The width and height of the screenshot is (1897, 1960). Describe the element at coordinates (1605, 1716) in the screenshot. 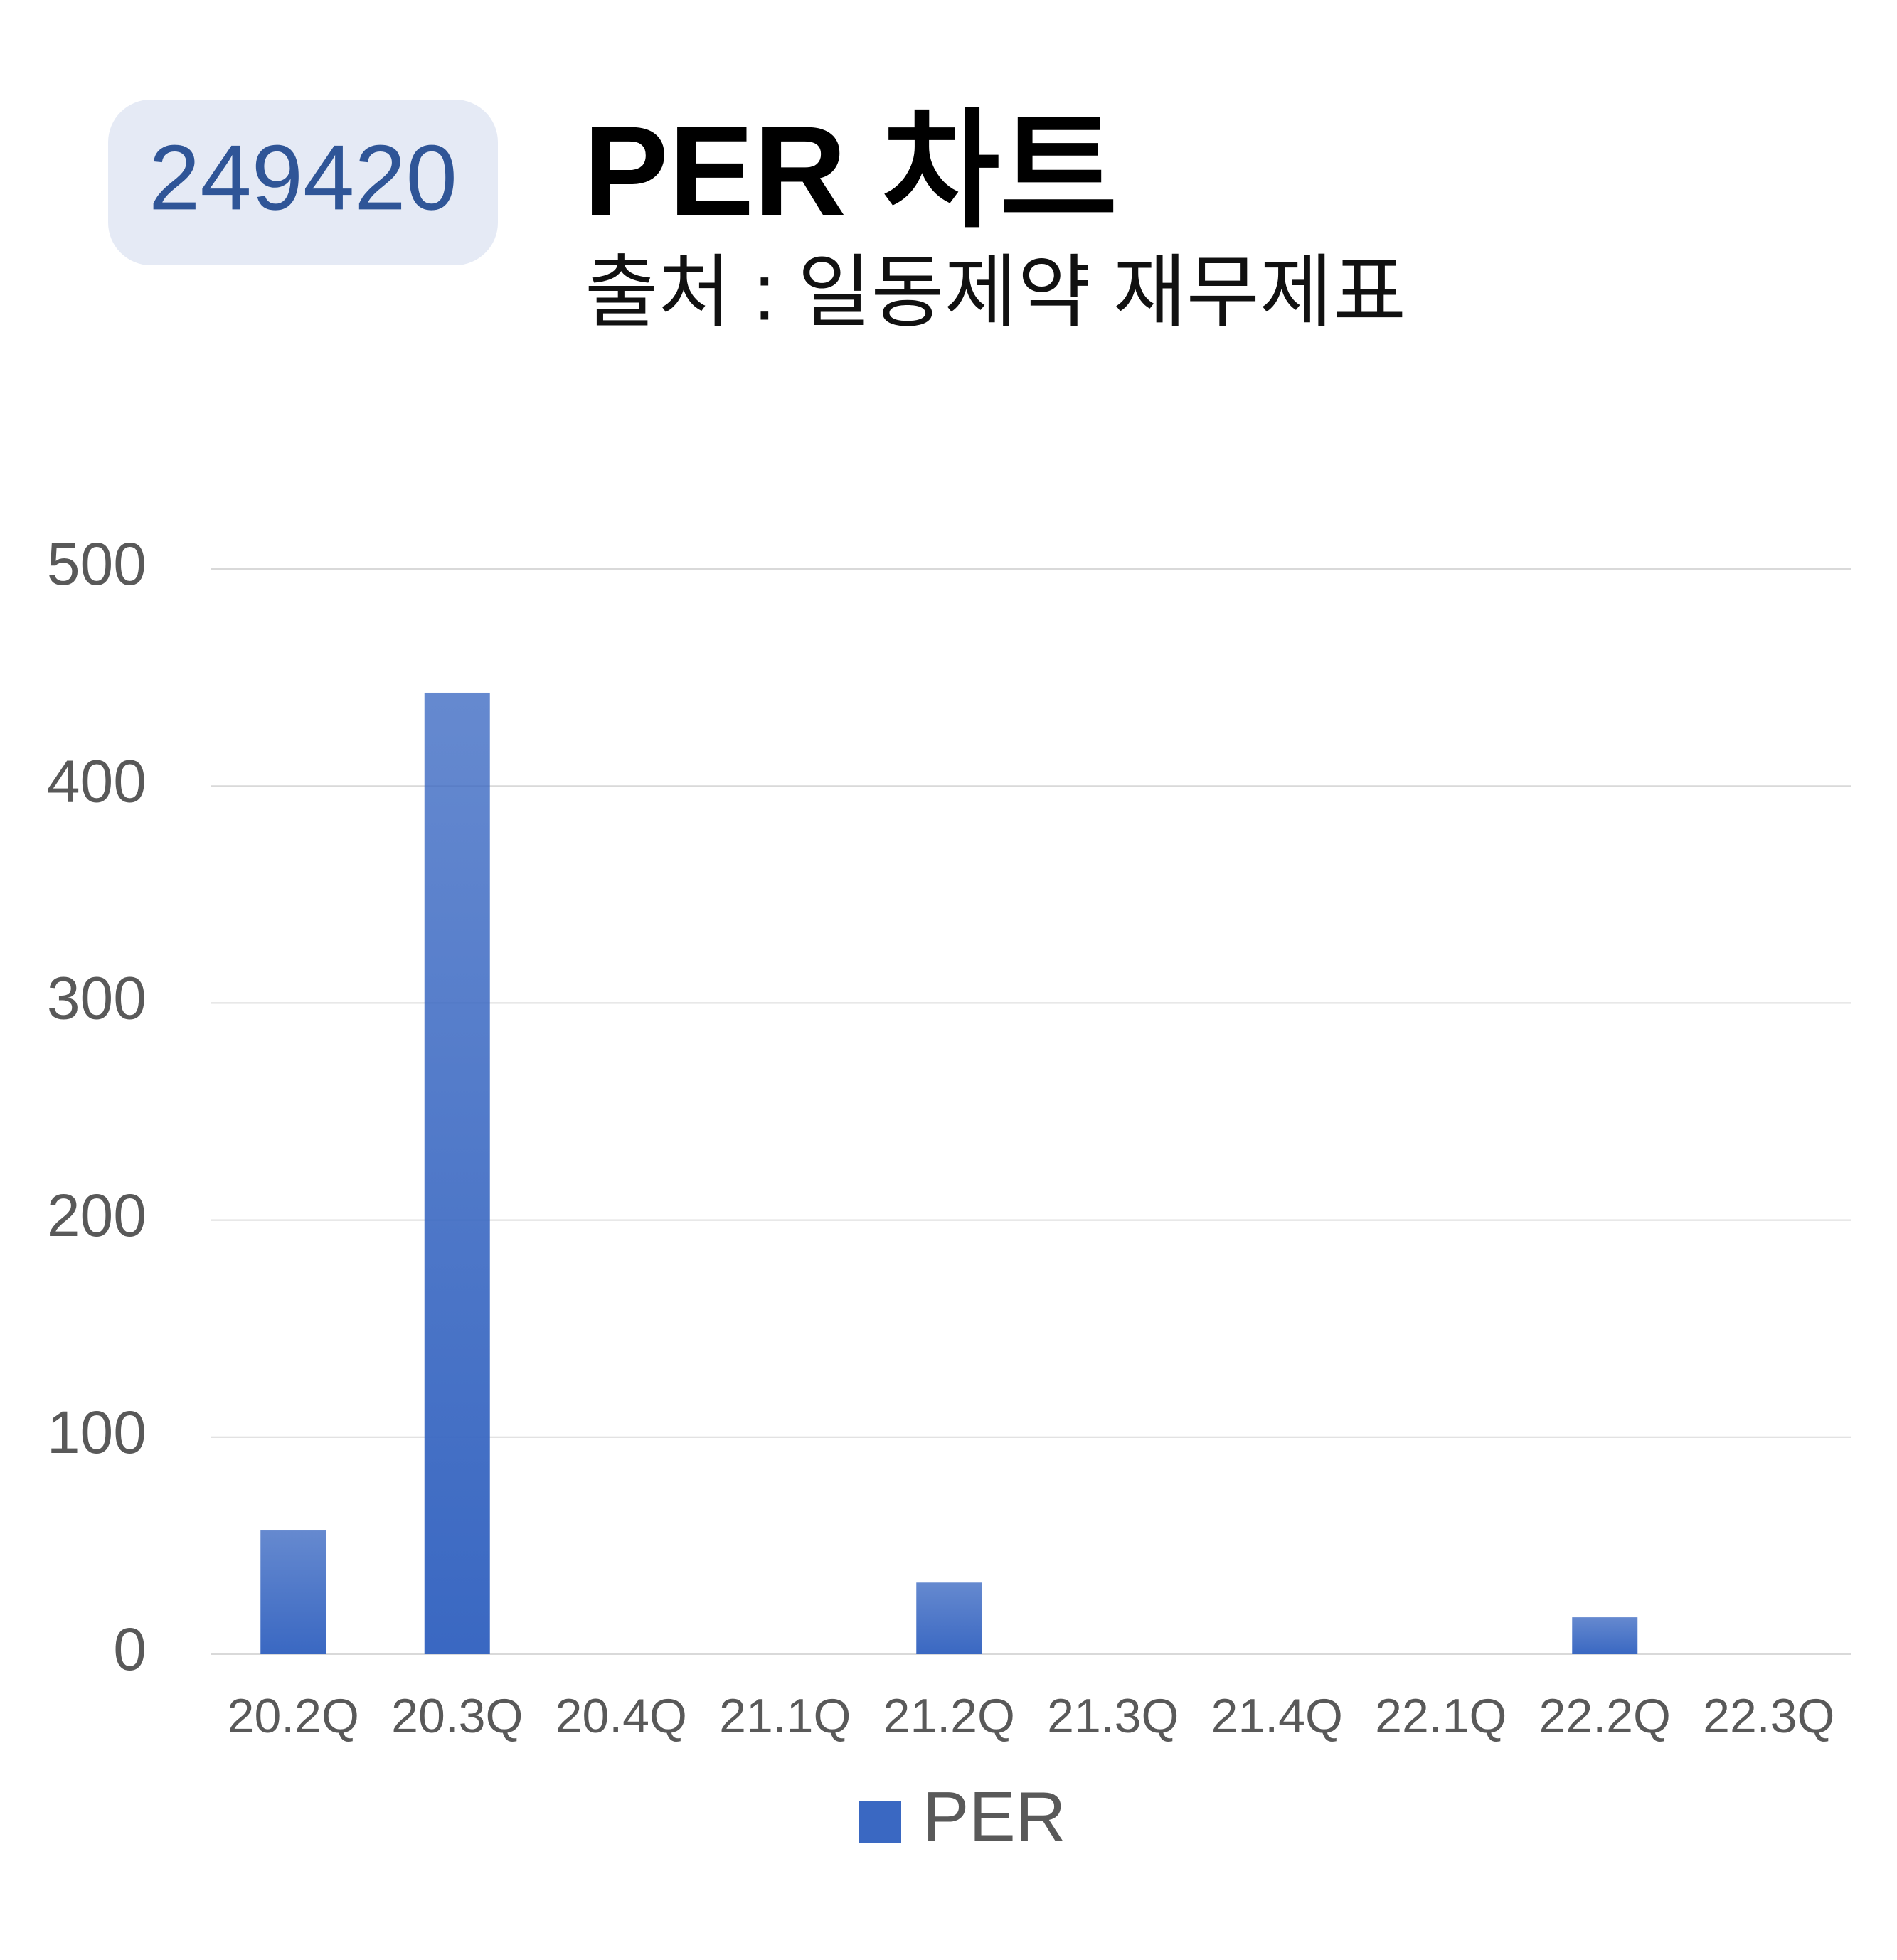

I see `x-tick-label: 22.2Q` at that location.